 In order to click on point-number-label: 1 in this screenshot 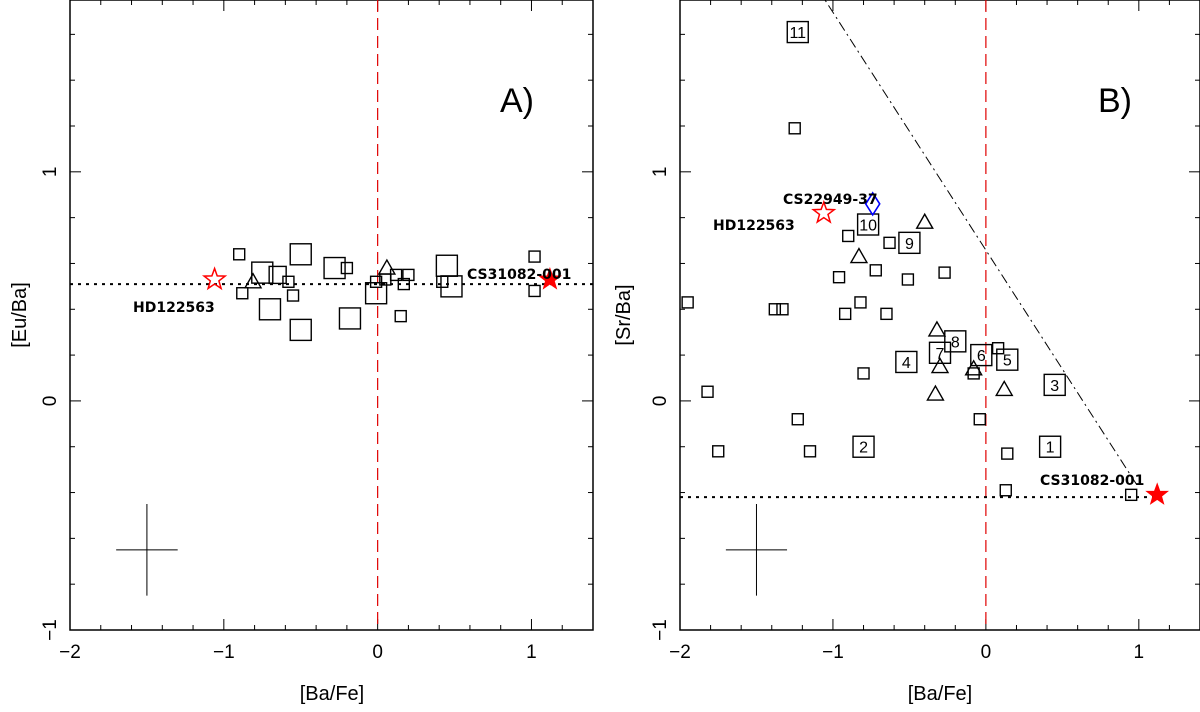, I will do `click(1050, 448)`.